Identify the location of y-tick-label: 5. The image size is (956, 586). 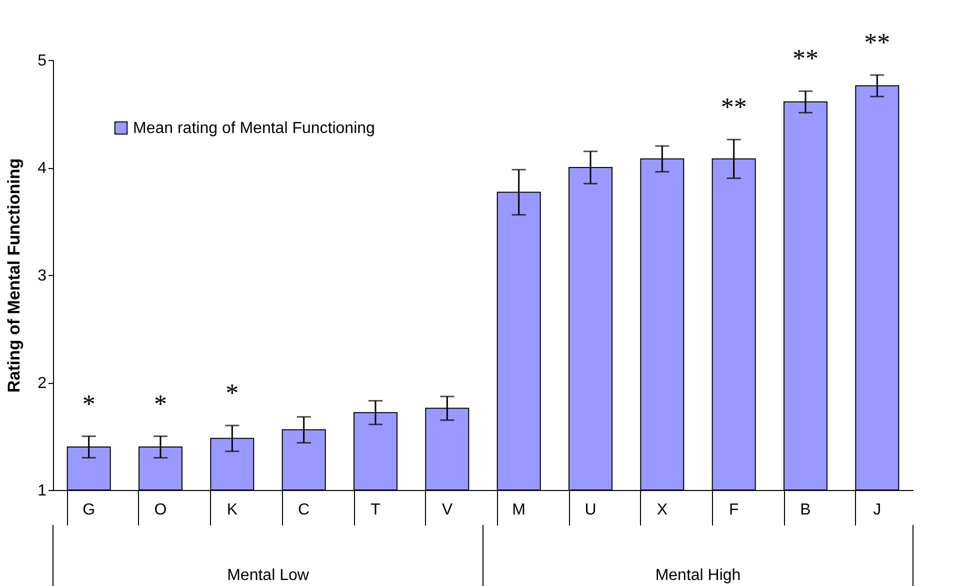
(42, 61).